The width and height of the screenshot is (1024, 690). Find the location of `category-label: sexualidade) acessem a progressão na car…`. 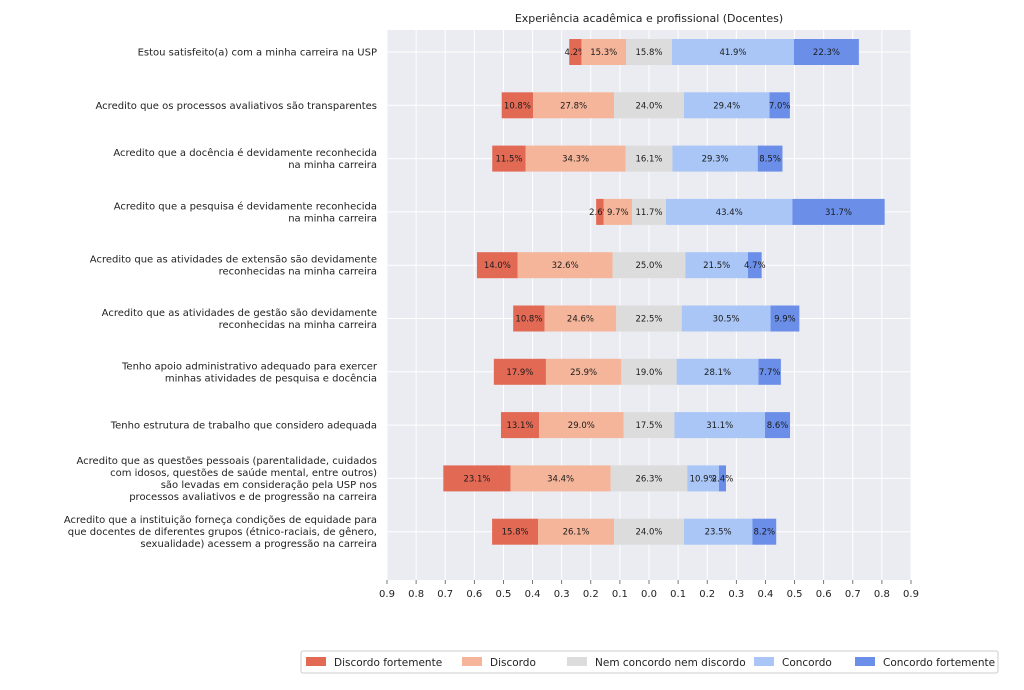

category-label: sexualidade) acessem a progressão na car… is located at coordinates (258, 544).